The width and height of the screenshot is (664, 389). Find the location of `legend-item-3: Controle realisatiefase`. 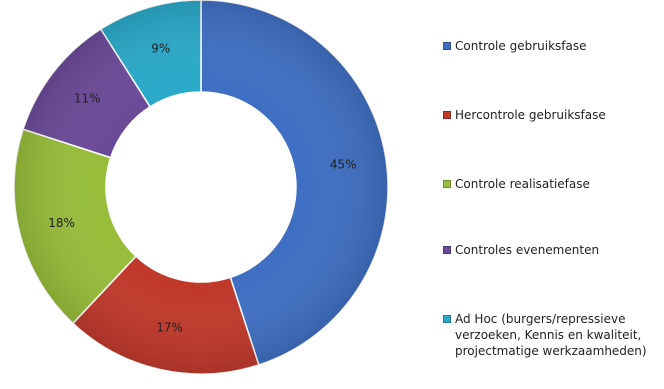

legend-item-3: Controle realisatiefase is located at coordinates (516, 184).